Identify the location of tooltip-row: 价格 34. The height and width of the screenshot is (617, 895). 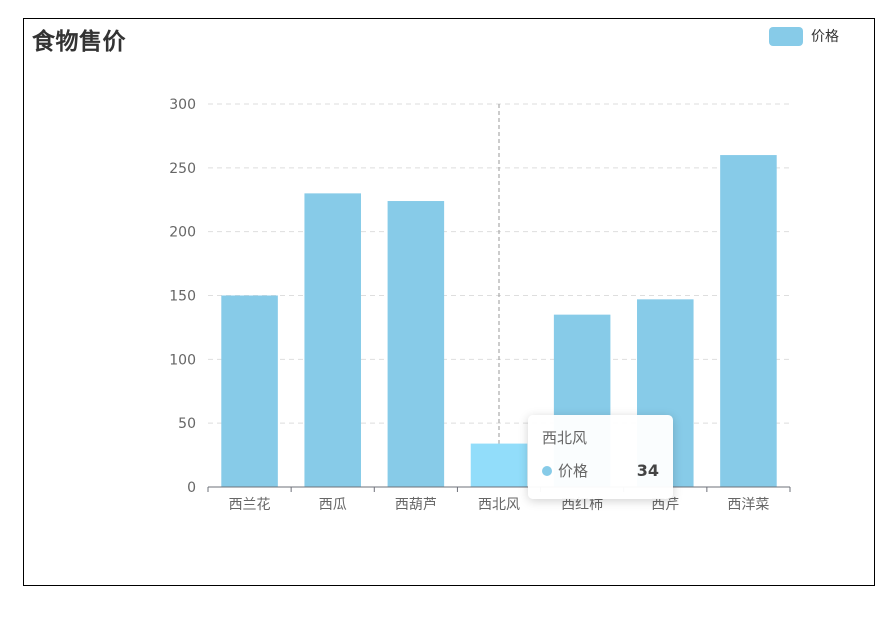
(600, 470).